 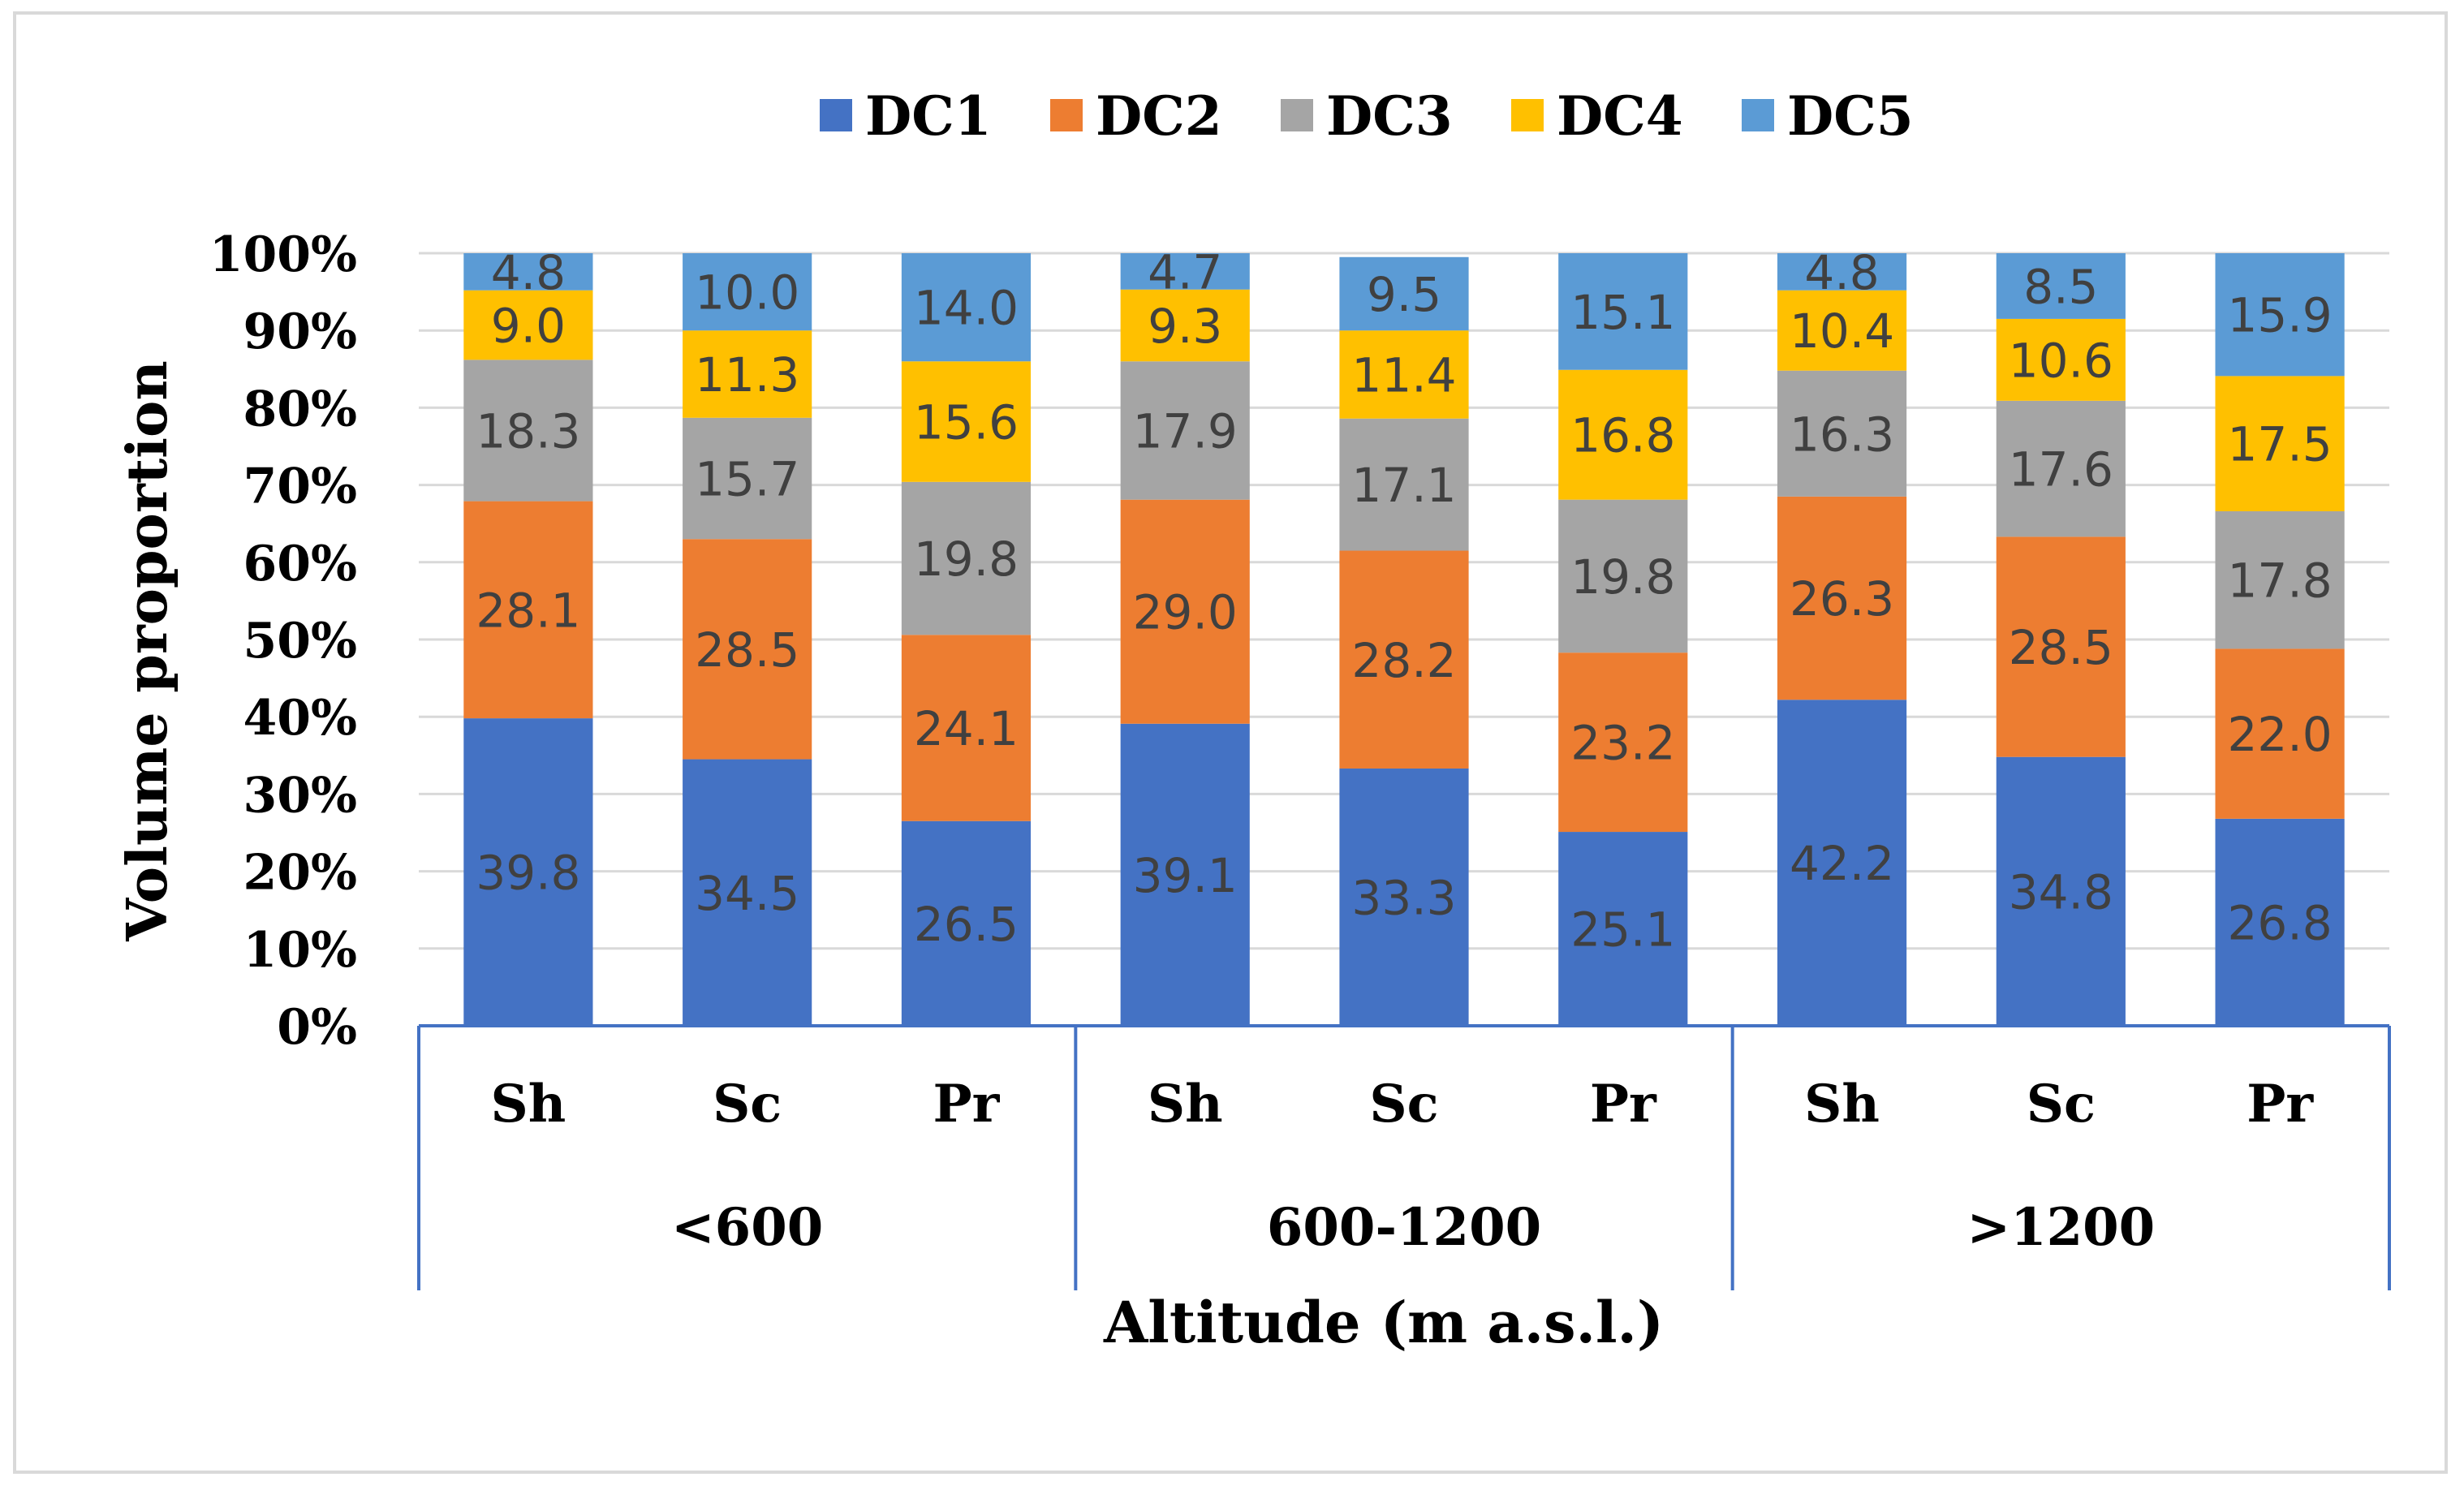 I want to click on data-label: 25.1, so click(x=1623, y=930).